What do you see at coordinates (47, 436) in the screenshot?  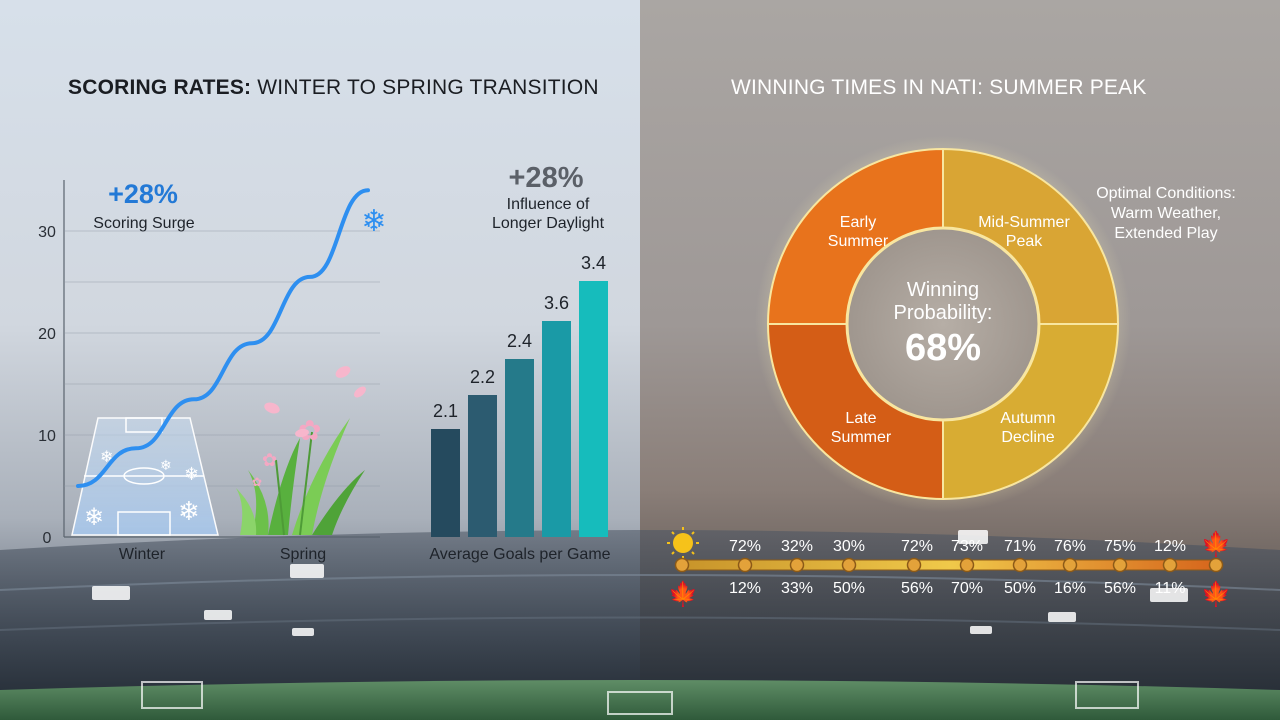 I see `y-tick-label: 10` at bounding box center [47, 436].